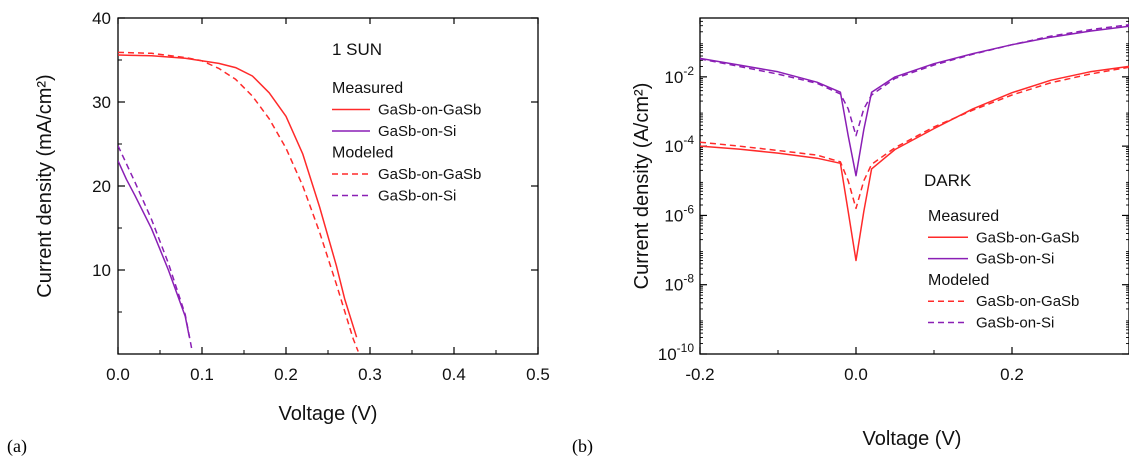 The width and height of the screenshot is (1129, 465). What do you see at coordinates (676, 352) in the screenshot?
I see `y-tick-label: 10⁻¹⁰` at bounding box center [676, 352].